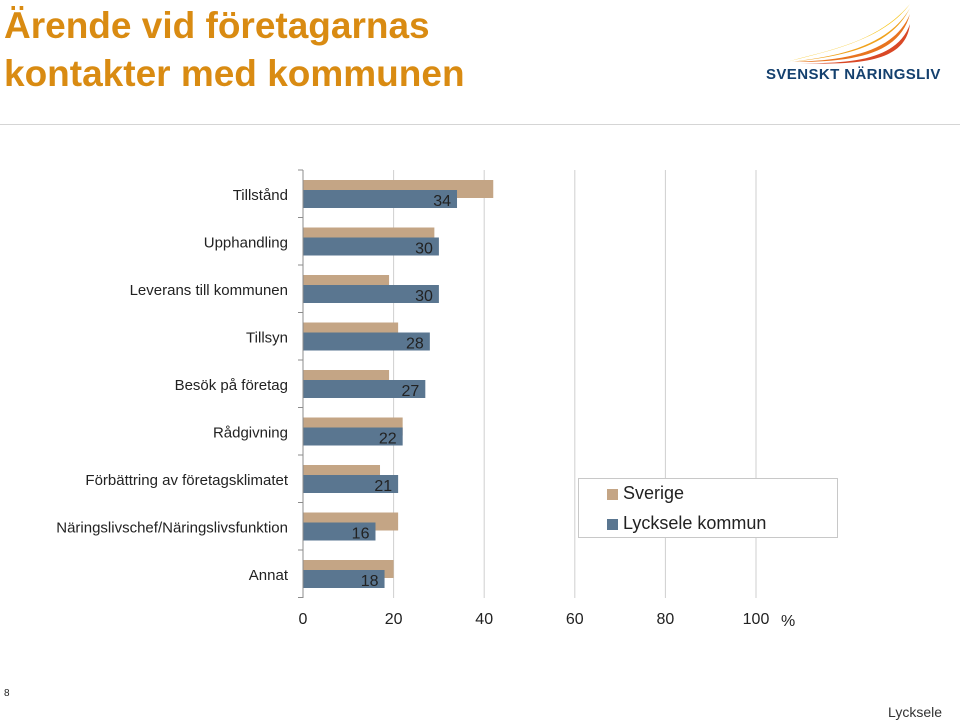 This screenshot has width=960, height=722. What do you see at coordinates (250, 433) in the screenshot?
I see `category-label: Rådgivning` at bounding box center [250, 433].